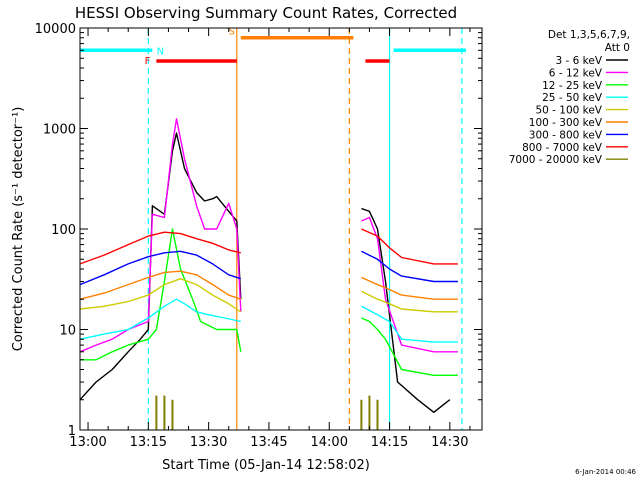  What do you see at coordinates (148, 61) in the screenshot?
I see `flag-label-2: F` at bounding box center [148, 61].